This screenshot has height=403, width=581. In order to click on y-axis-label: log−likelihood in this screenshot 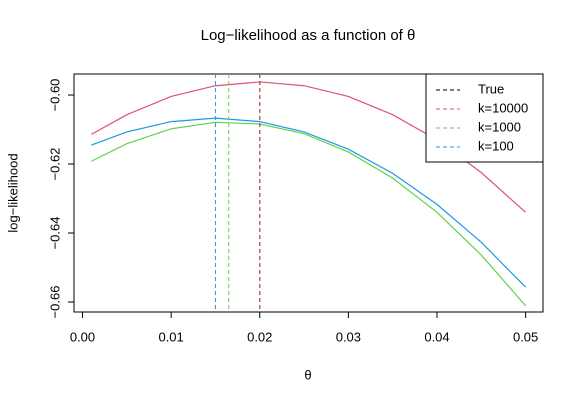, I will do `click(12, 192)`.